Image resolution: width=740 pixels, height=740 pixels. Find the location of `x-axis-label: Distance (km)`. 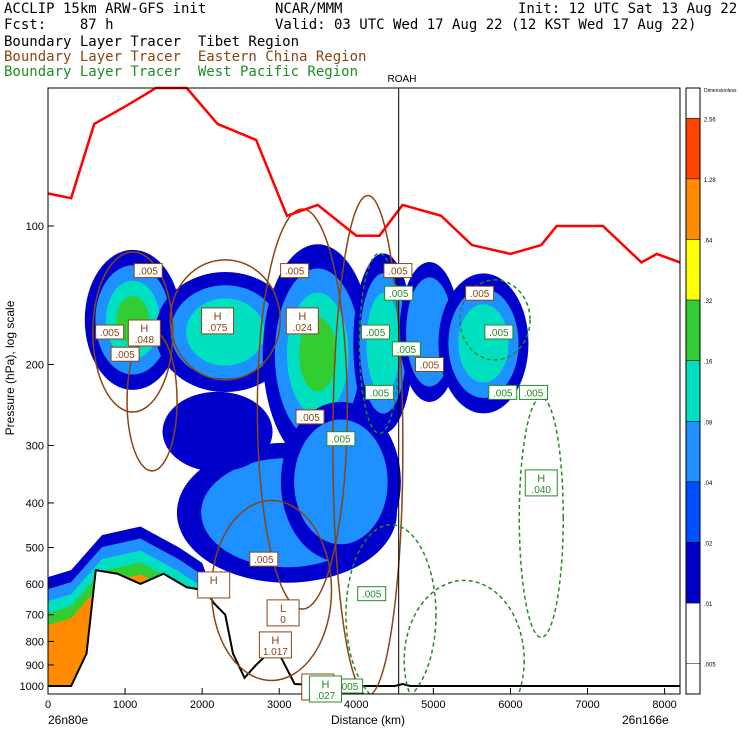

x-axis-label: Distance (km) is located at coordinates (368, 720).